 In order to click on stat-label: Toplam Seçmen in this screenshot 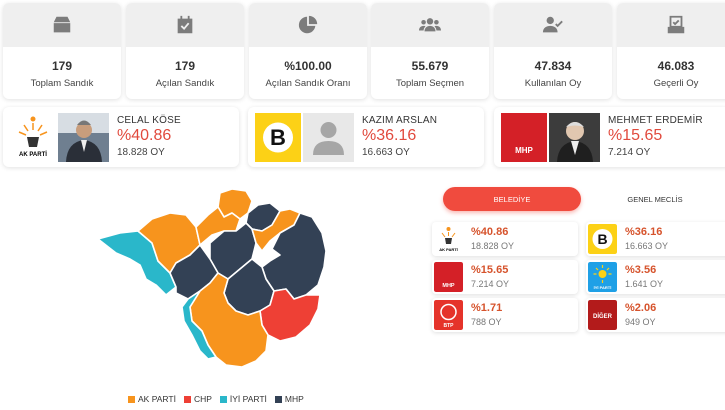, I will do `click(430, 83)`.